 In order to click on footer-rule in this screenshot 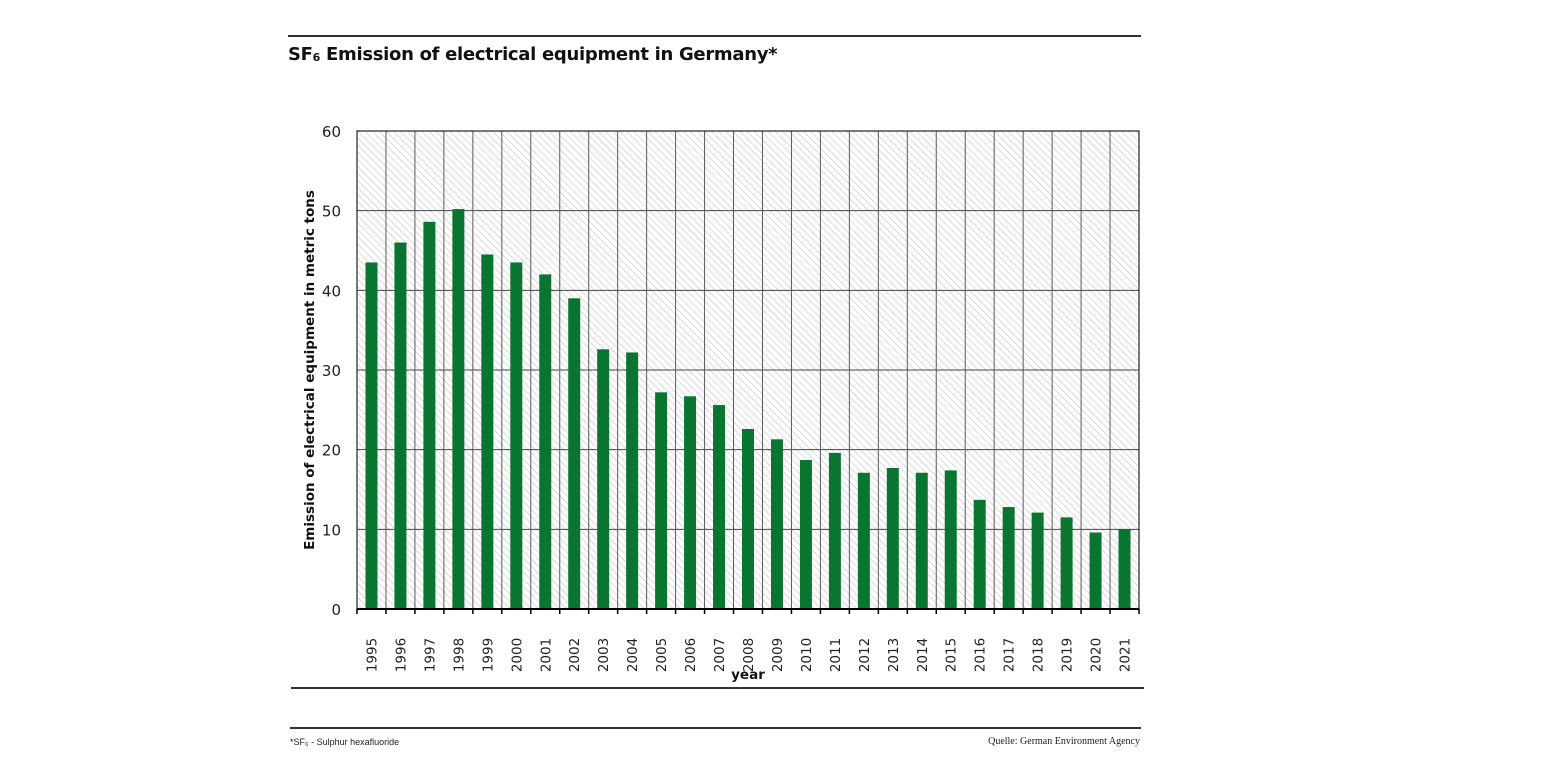, I will do `click(715, 728)`.